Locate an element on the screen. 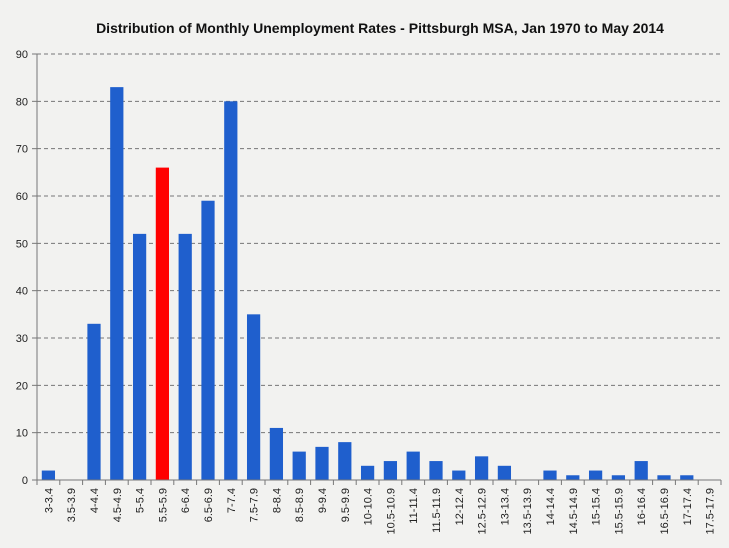  x-tick-label: 16.5-16.9 is located at coordinates (665, 511).